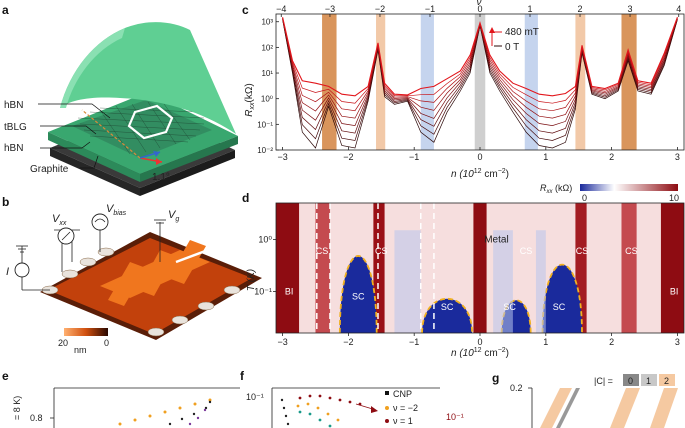 Image resolution: width=685 pixels, height=428 pixels. What do you see at coordinates (402, 394) in the screenshot?
I see `legend-cnp-label: CNP` at bounding box center [402, 394].